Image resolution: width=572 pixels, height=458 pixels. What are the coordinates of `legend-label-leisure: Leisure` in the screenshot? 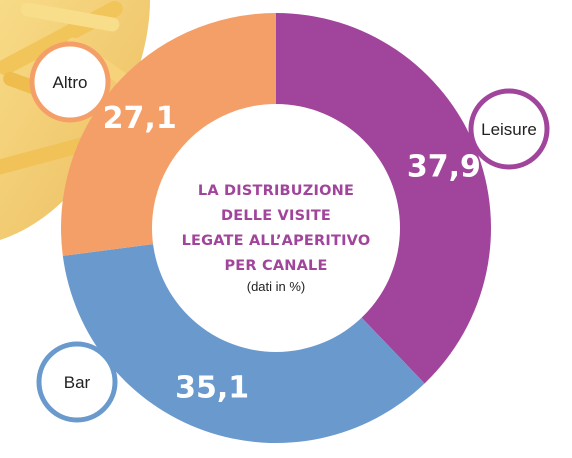 It's located at (509, 129).